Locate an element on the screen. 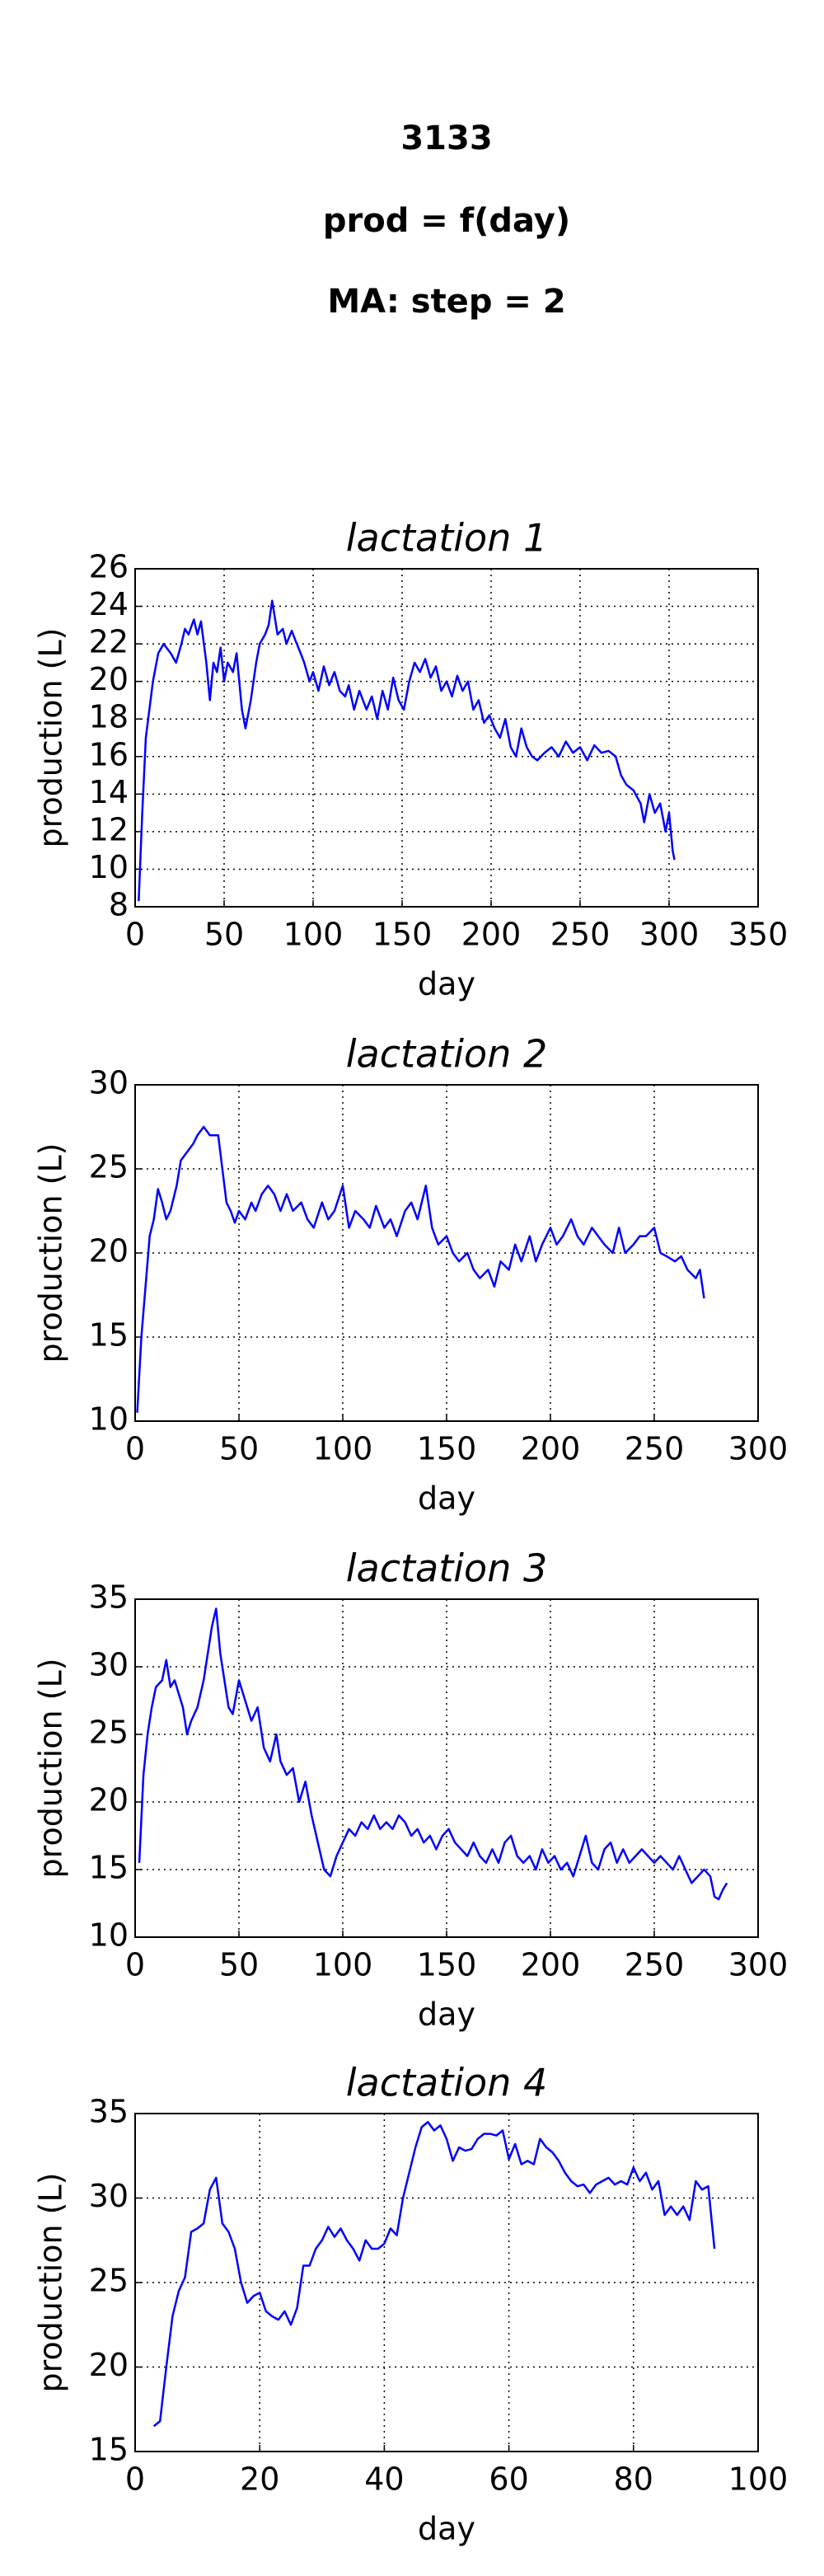 This screenshot has width=824, height=2576. chart-title: lactation 2 is located at coordinates (447, 1054).